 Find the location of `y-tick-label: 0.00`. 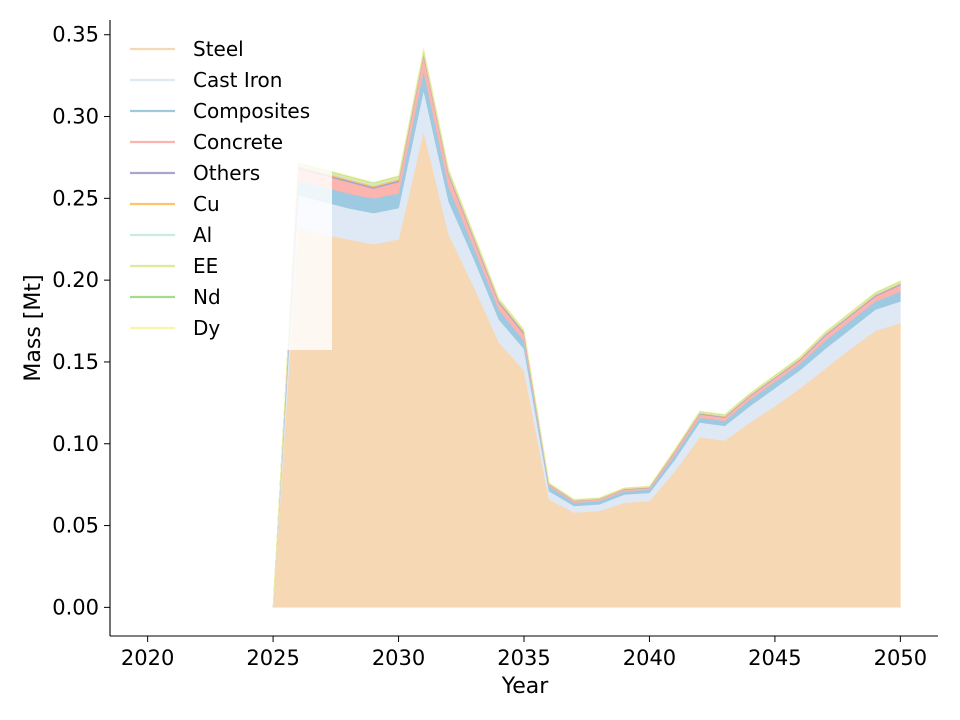

y-tick-label: 0.00 is located at coordinates (75, 607).